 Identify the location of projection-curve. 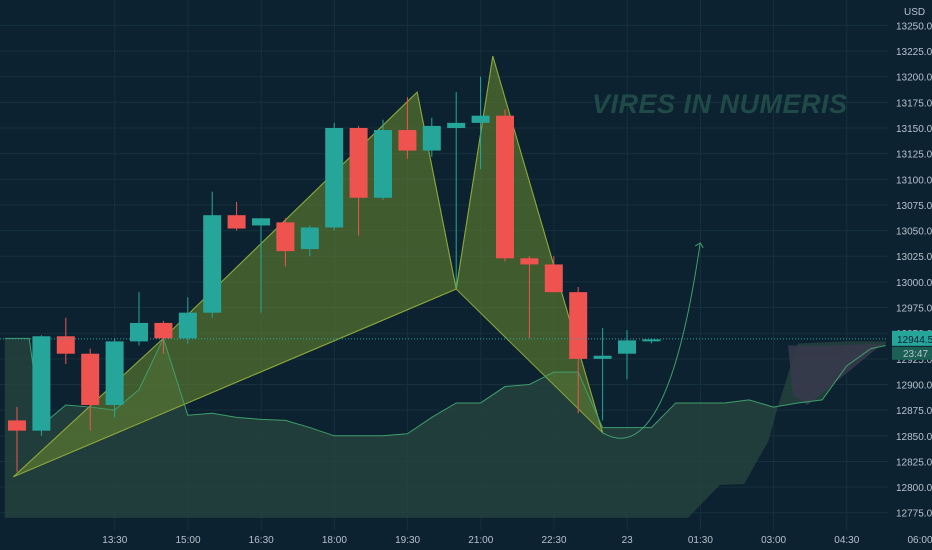
(651, 340).